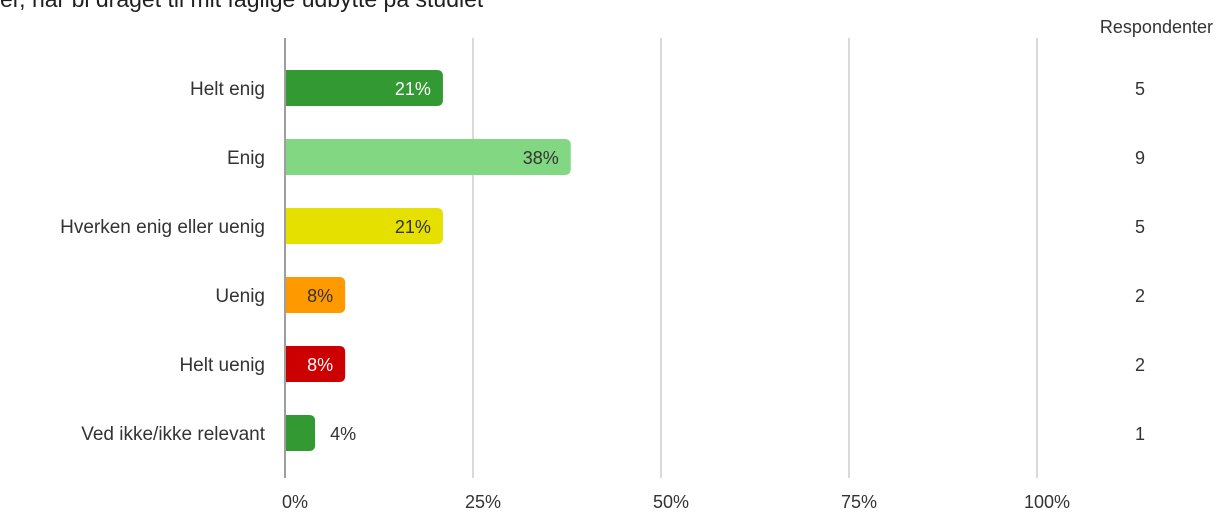 This screenshot has width=1217, height=518. Describe the element at coordinates (295, 502) in the screenshot. I see `x-tick-label: 0%` at that location.